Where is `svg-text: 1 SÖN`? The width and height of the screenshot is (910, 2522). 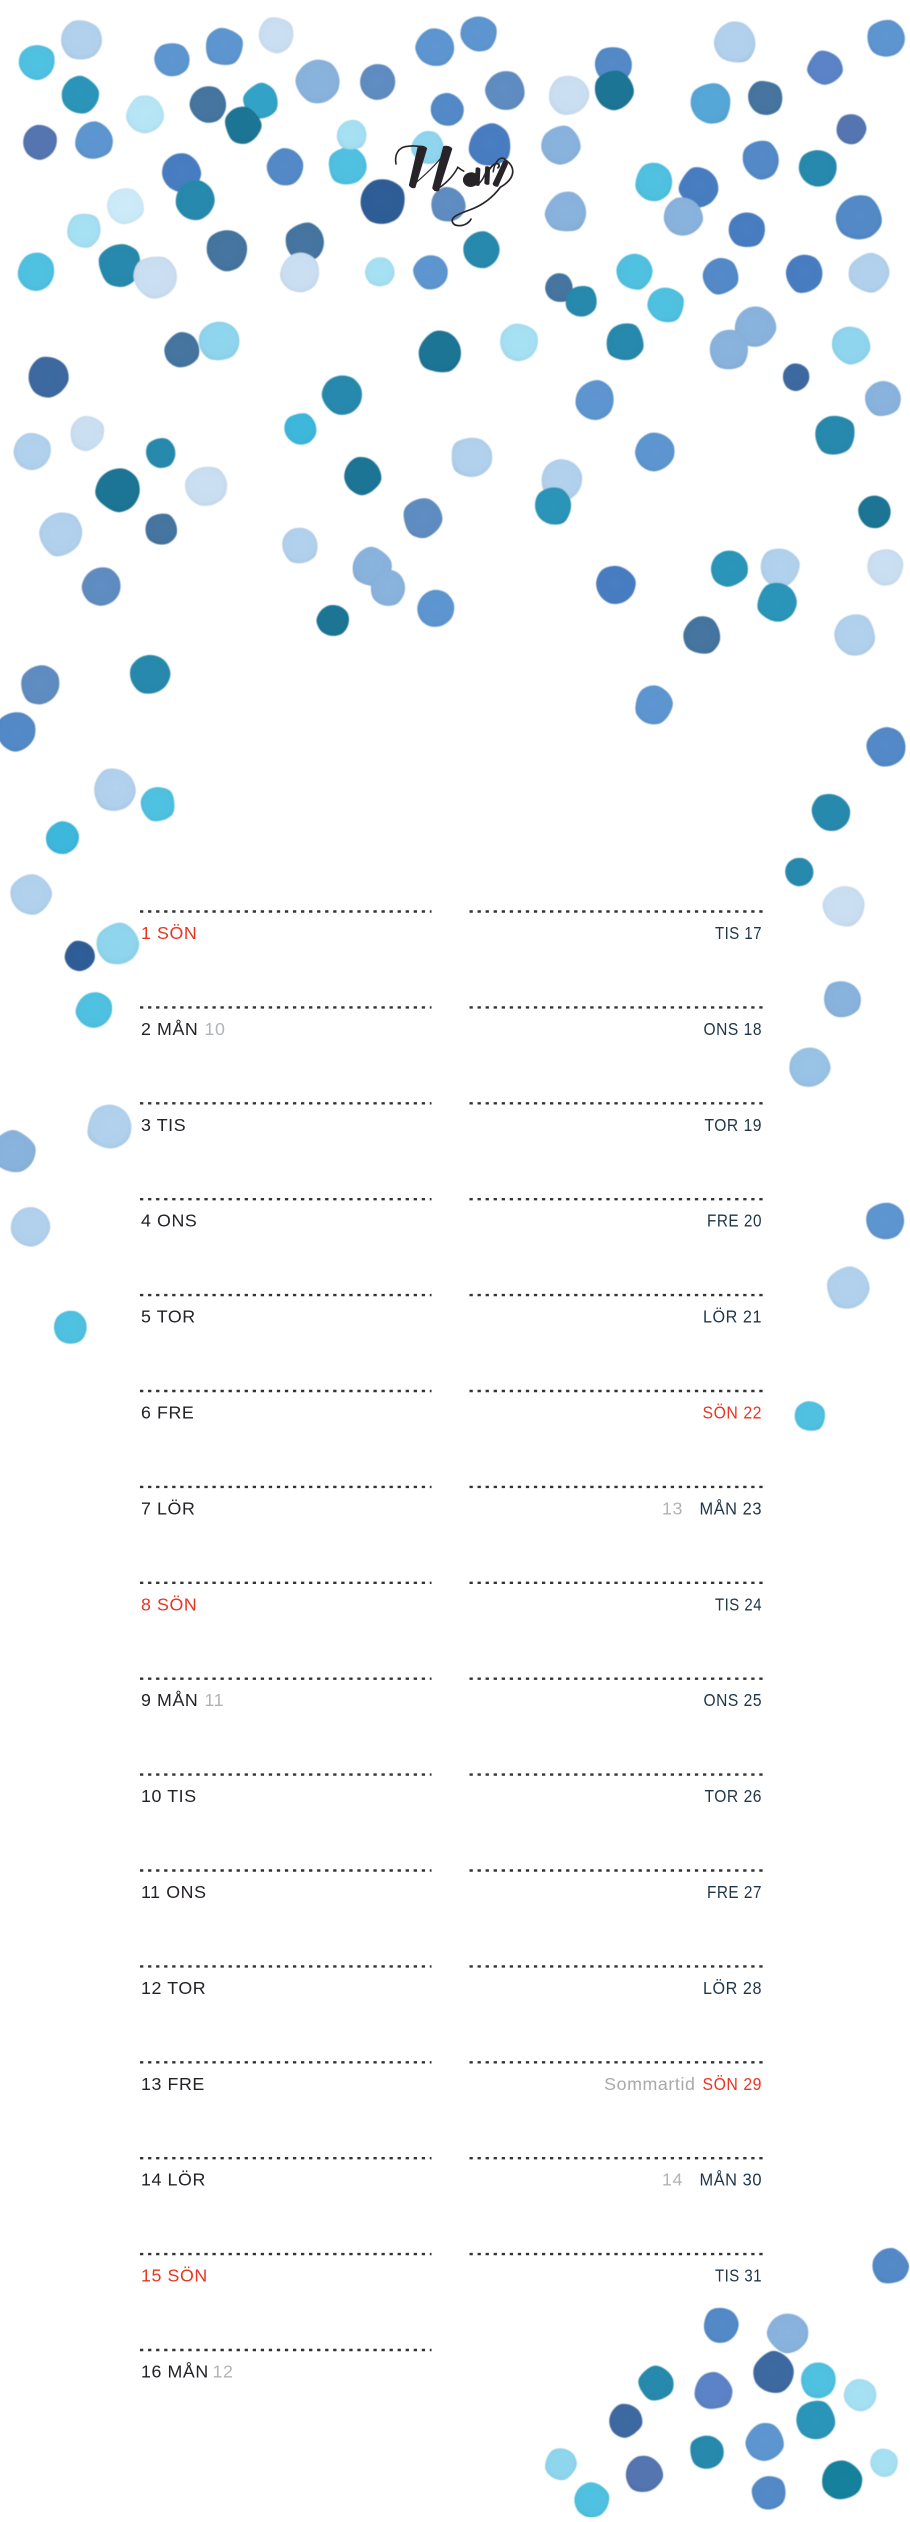 svg-text: 1 SÖN is located at coordinates (169, 933).